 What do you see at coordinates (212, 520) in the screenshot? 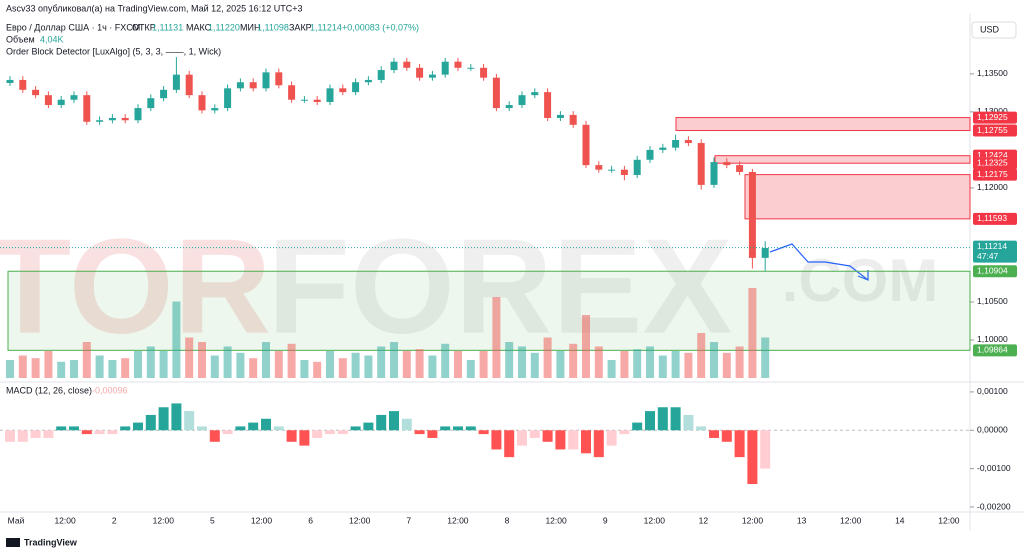
I see `time-label: 5` at bounding box center [212, 520].